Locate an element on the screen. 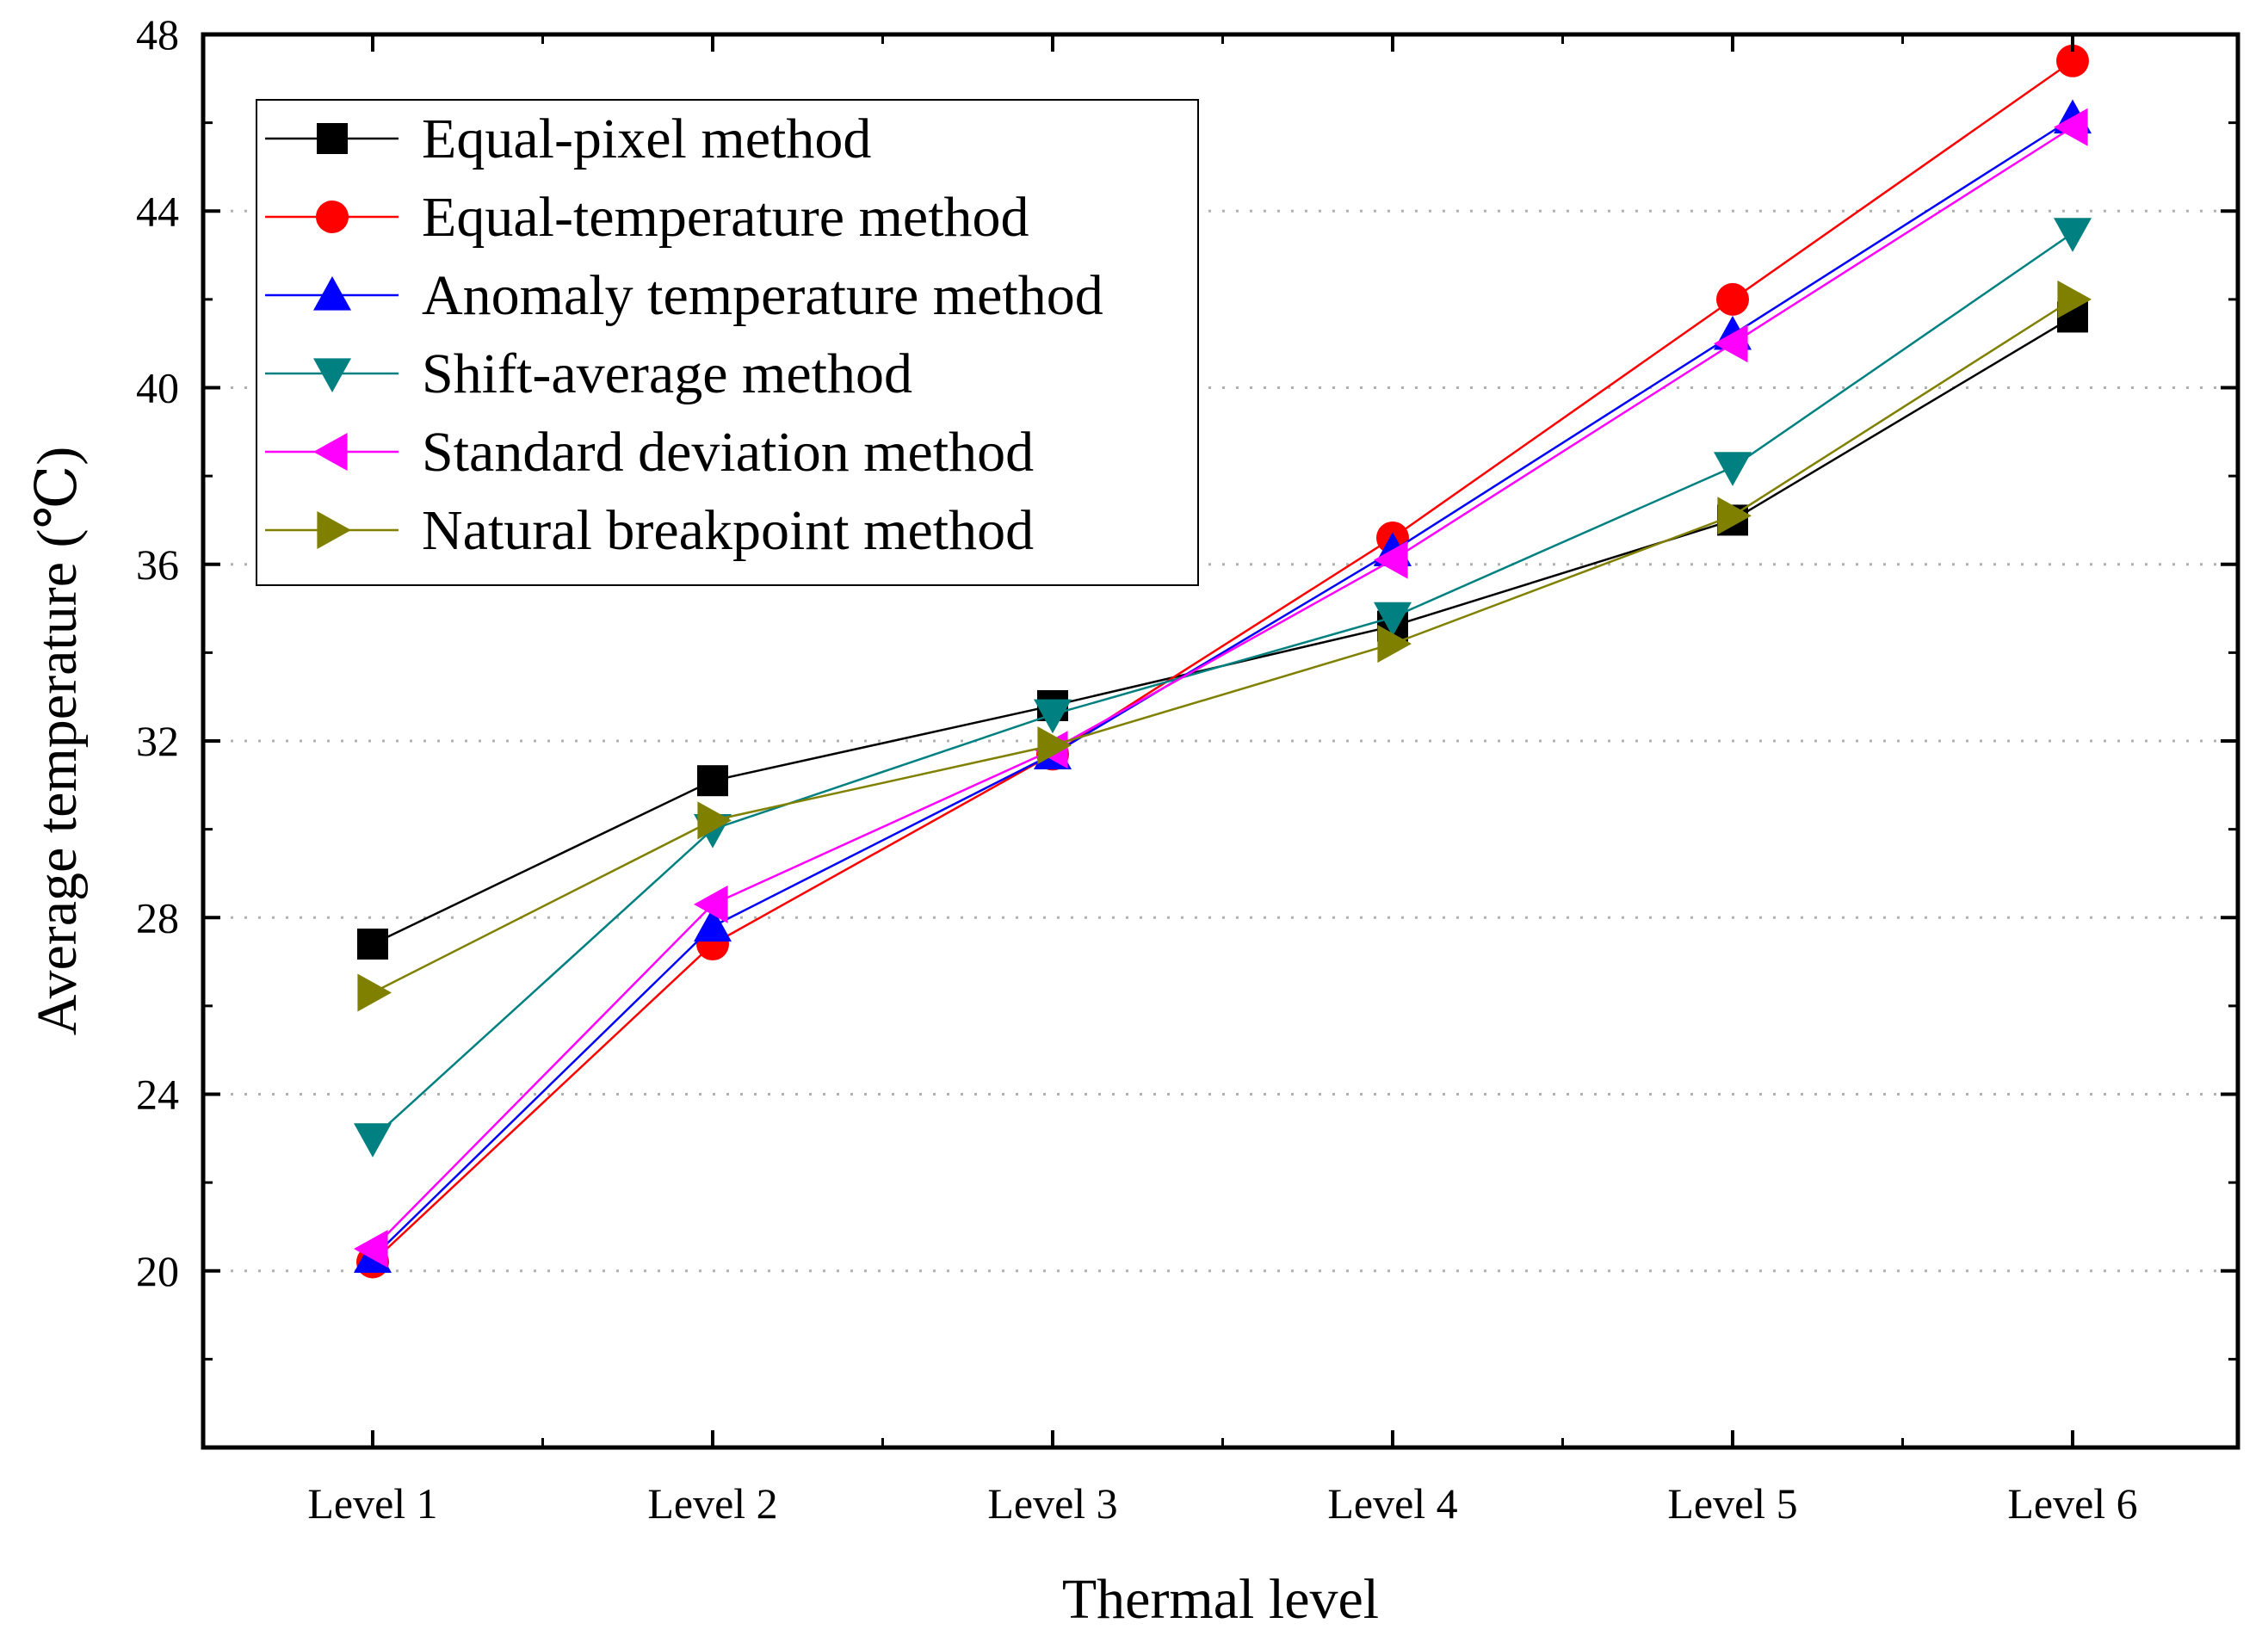 The height and width of the screenshot is (1648, 2268). legend-item: Standard deviation method is located at coordinates (649, 453).